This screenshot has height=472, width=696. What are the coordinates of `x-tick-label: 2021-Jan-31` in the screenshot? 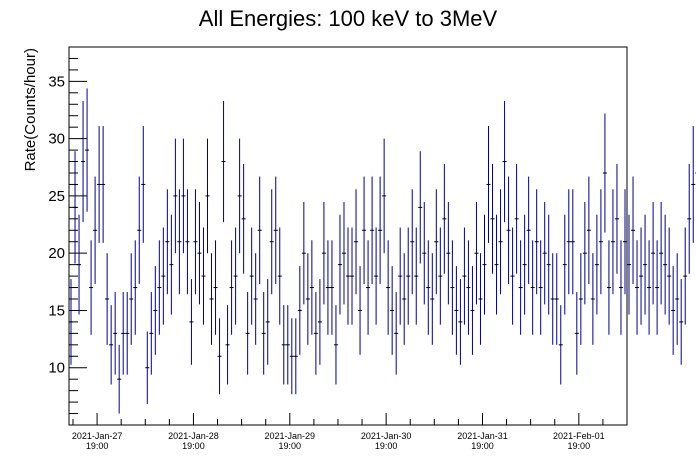 It's located at (482, 436).